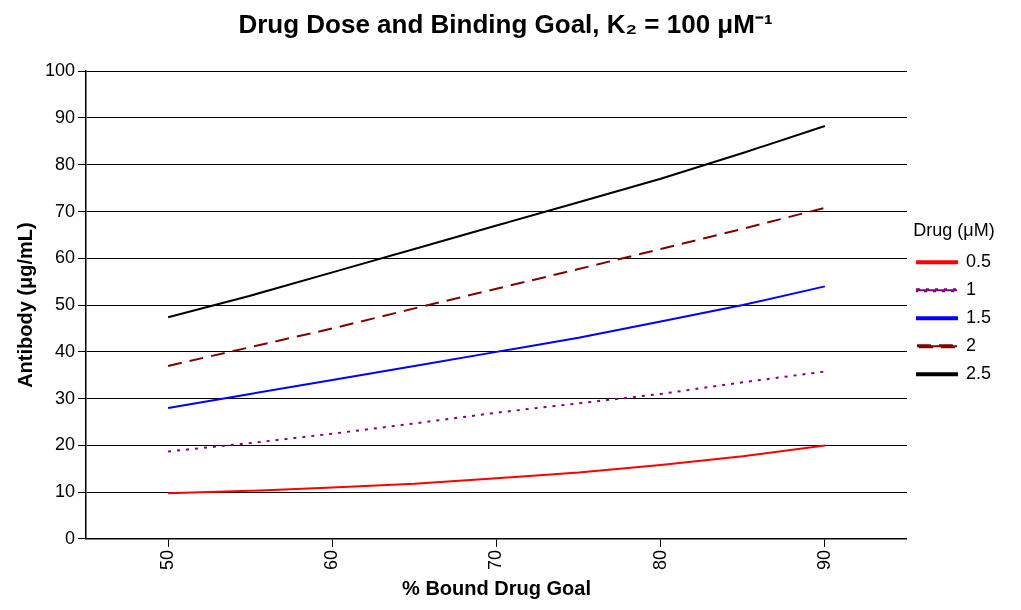 The image size is (1021, 610). What do you see at coordinates (65, 210) in the screenshot?
I see `y-tick-label: 70` at bounding box center [65, 210].